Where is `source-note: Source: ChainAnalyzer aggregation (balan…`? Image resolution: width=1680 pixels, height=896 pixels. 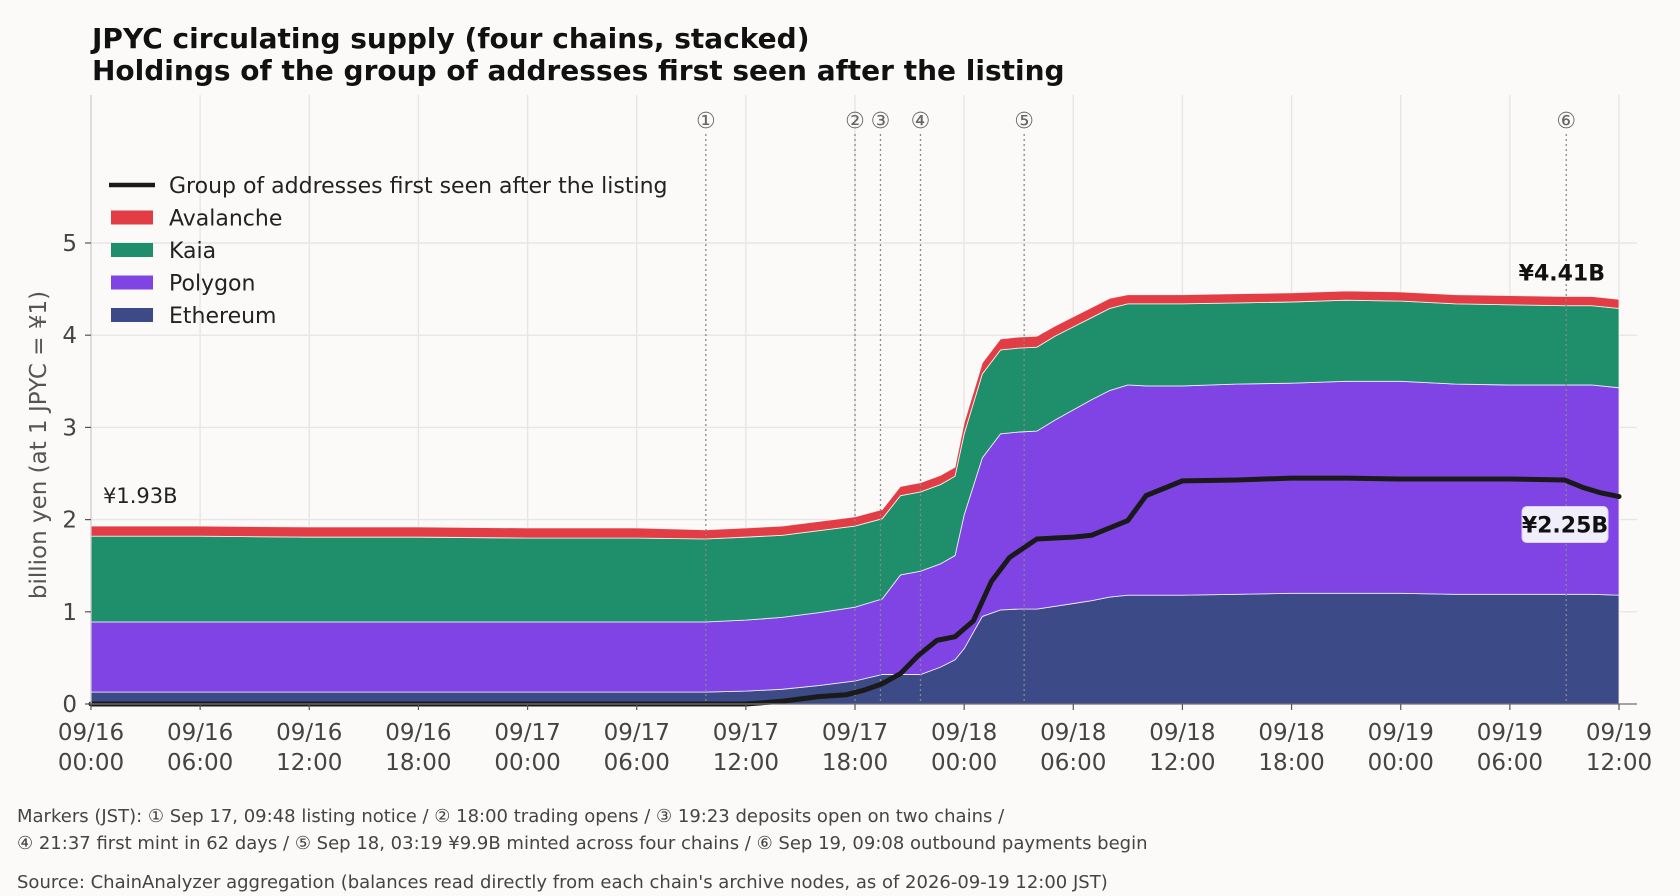 source-note: Source: ChainAnalyzer aggregation (balan… is located at coordinates (562, 882).